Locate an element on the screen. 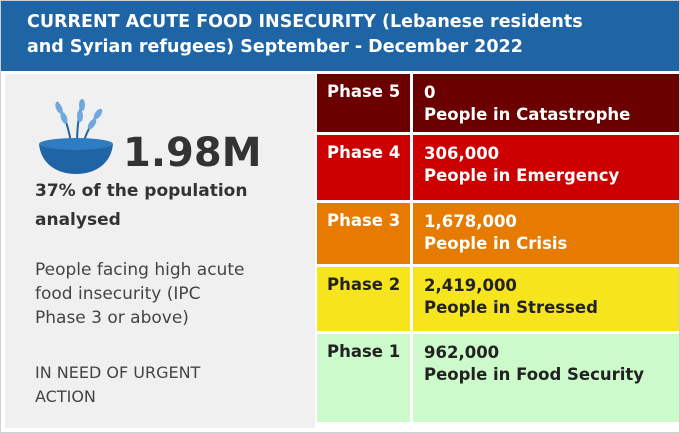 This screenshot has height=433, width=680. phase-info: 0 People in Catastrophe is located at coordinates (546, 103).